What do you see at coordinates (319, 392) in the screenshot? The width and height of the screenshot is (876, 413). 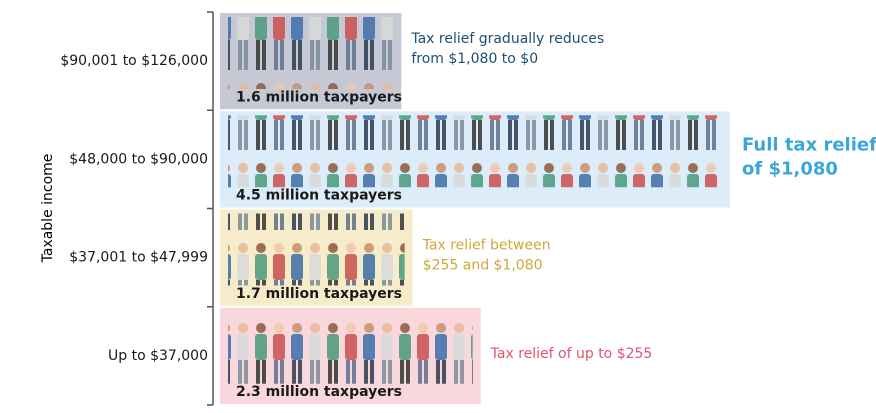 I see `value-label: 2.3 million taxpayers` at bounding box center [319, 392].